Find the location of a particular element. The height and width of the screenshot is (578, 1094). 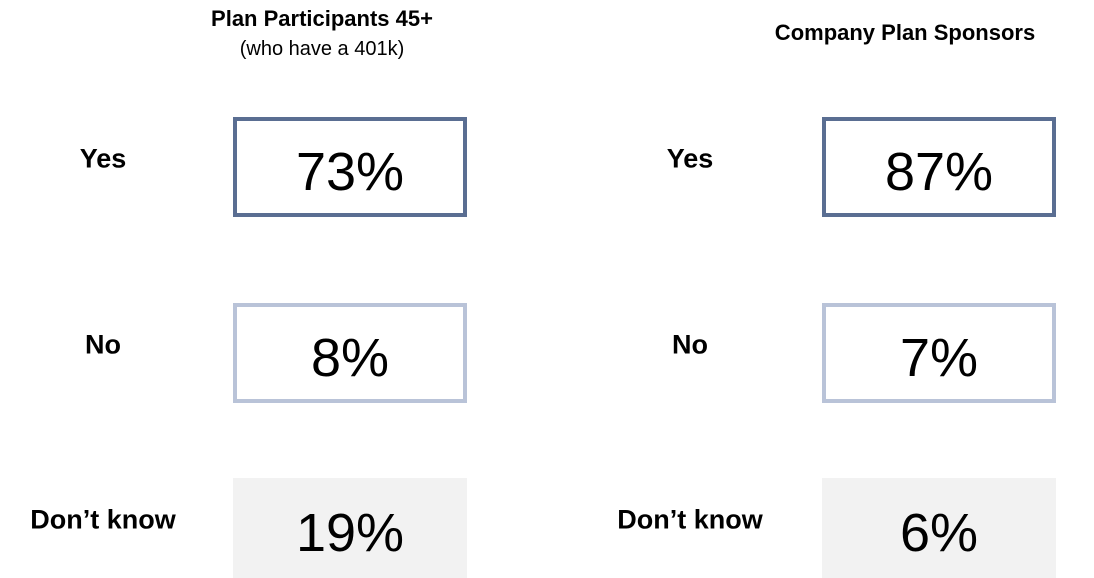

value-box: 19% is located at coordinates (350, 528).